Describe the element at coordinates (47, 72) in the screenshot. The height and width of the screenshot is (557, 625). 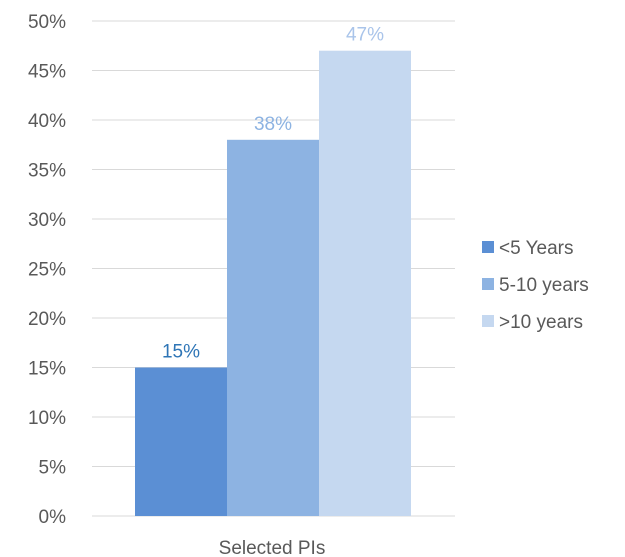
I see `y-tick-label: 45%` at that location.